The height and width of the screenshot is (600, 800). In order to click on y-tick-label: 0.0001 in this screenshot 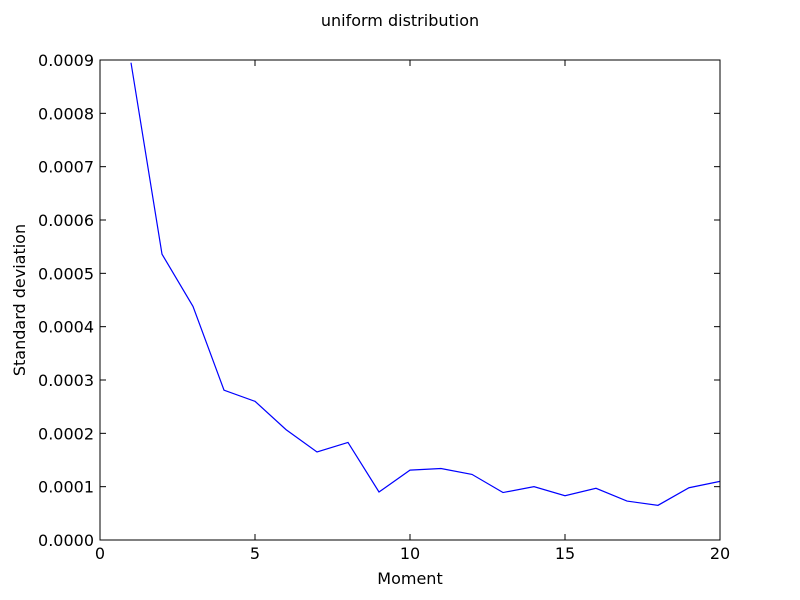, I will do `click(66, 487)`.